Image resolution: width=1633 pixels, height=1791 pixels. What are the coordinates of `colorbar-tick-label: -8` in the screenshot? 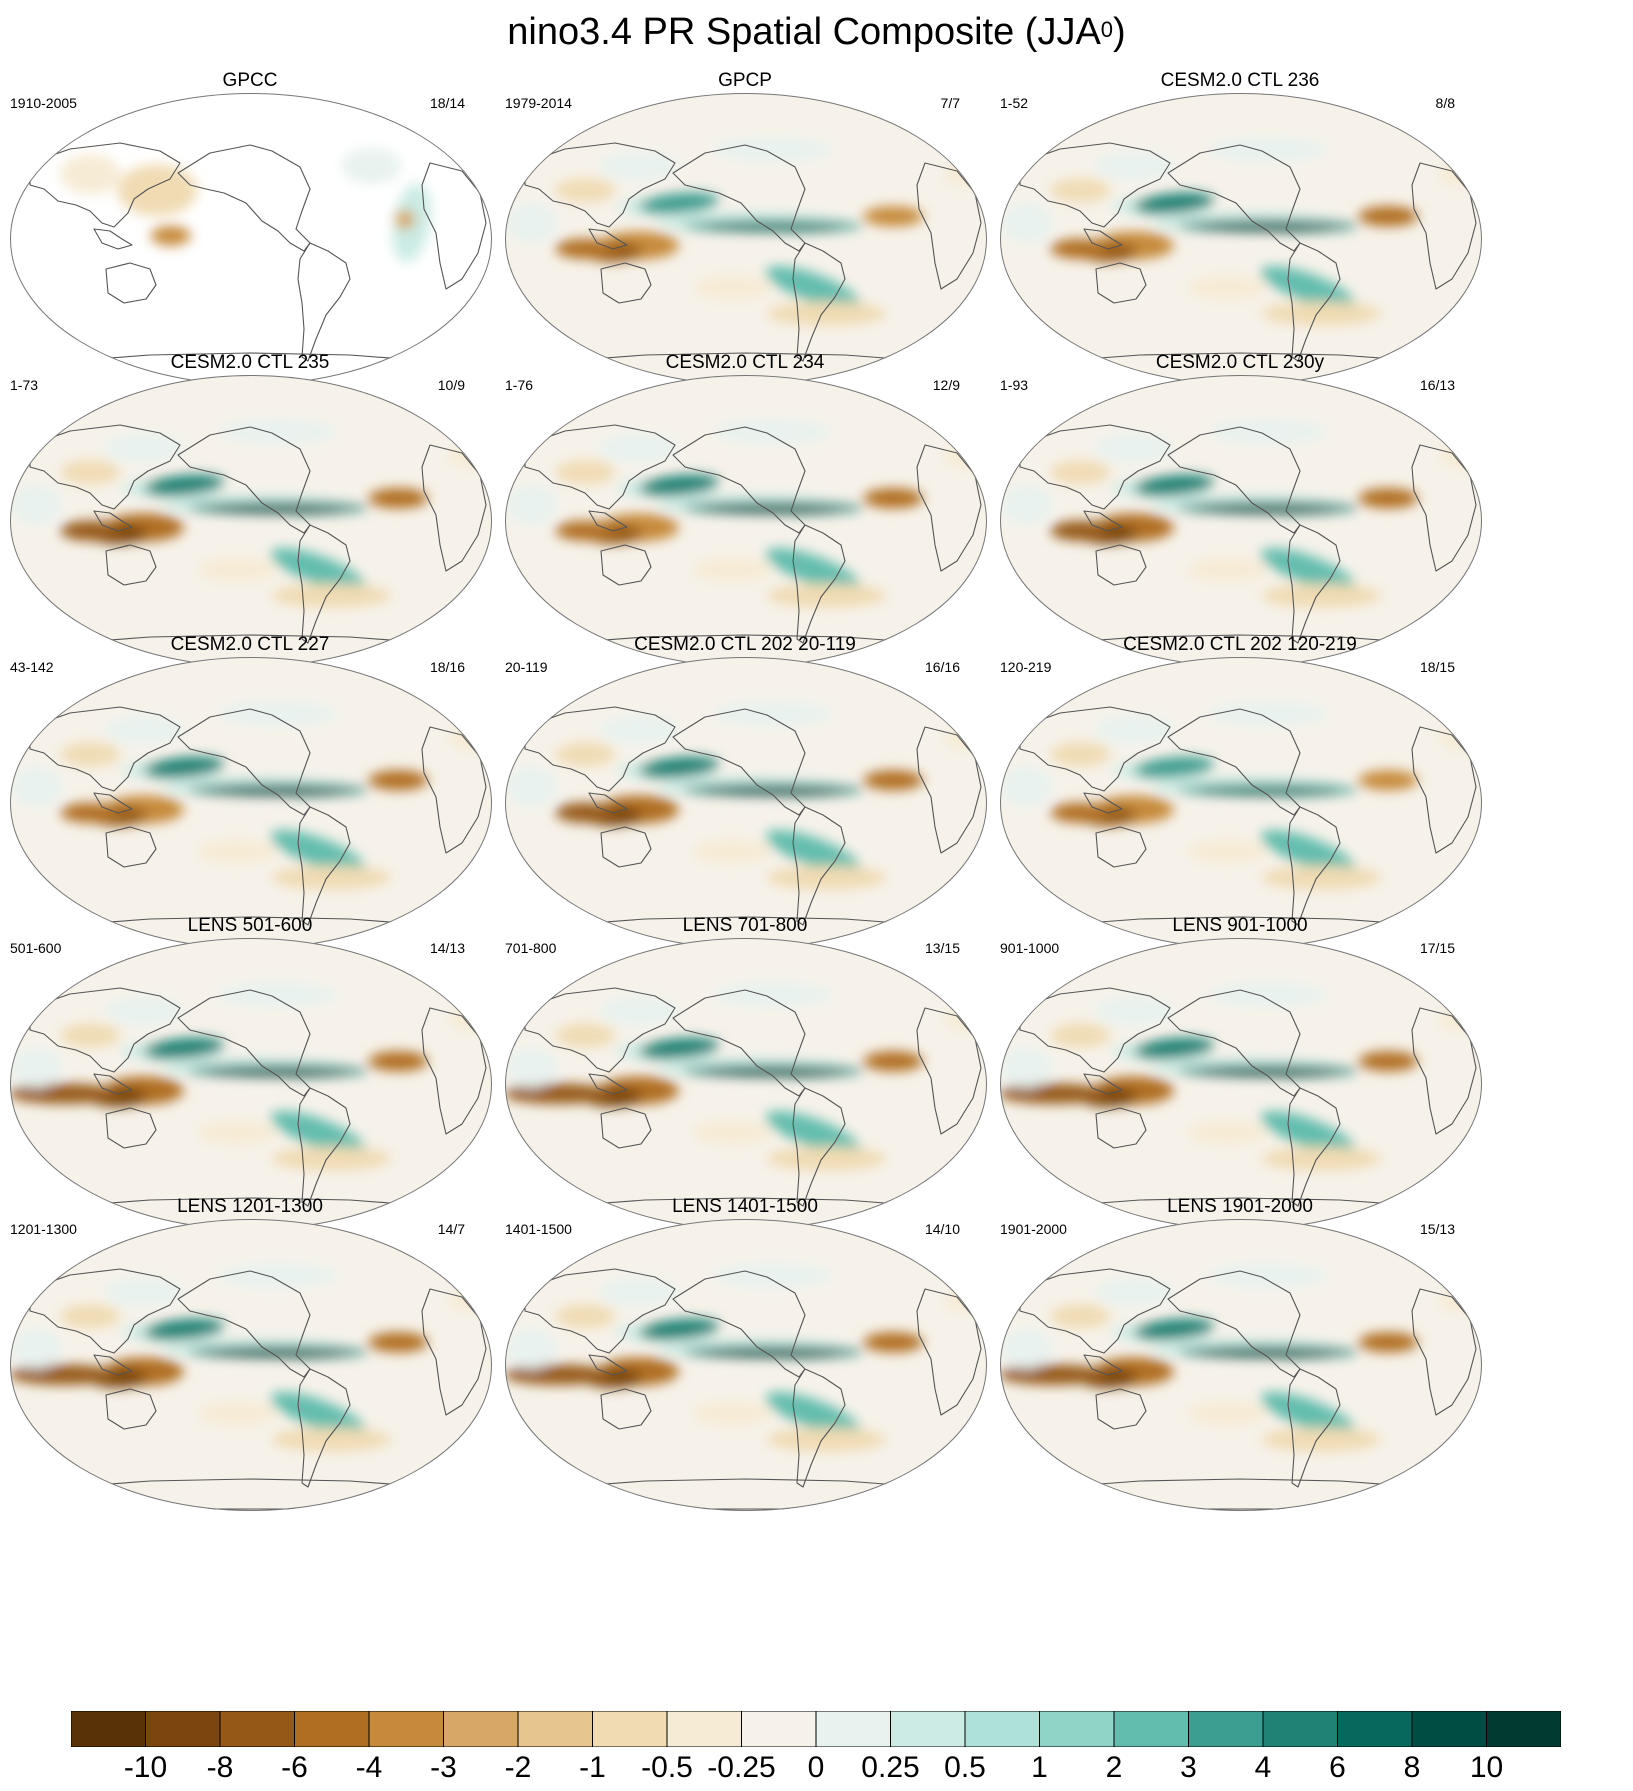 It's located at (220, 1767).